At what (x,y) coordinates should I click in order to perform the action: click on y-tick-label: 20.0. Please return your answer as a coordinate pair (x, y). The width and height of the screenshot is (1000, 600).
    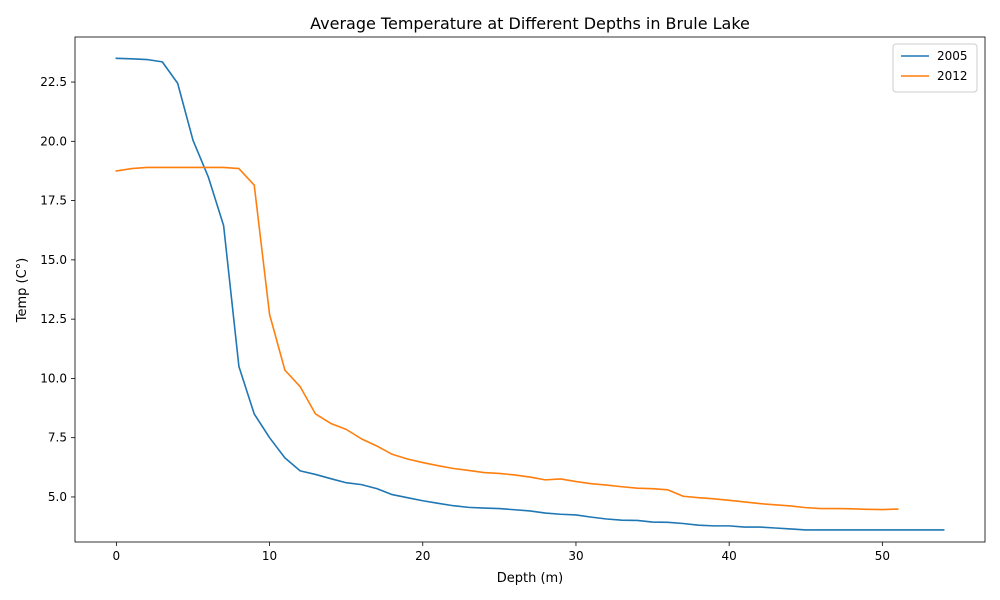
    Looking at the image, I should click on (53, 141).